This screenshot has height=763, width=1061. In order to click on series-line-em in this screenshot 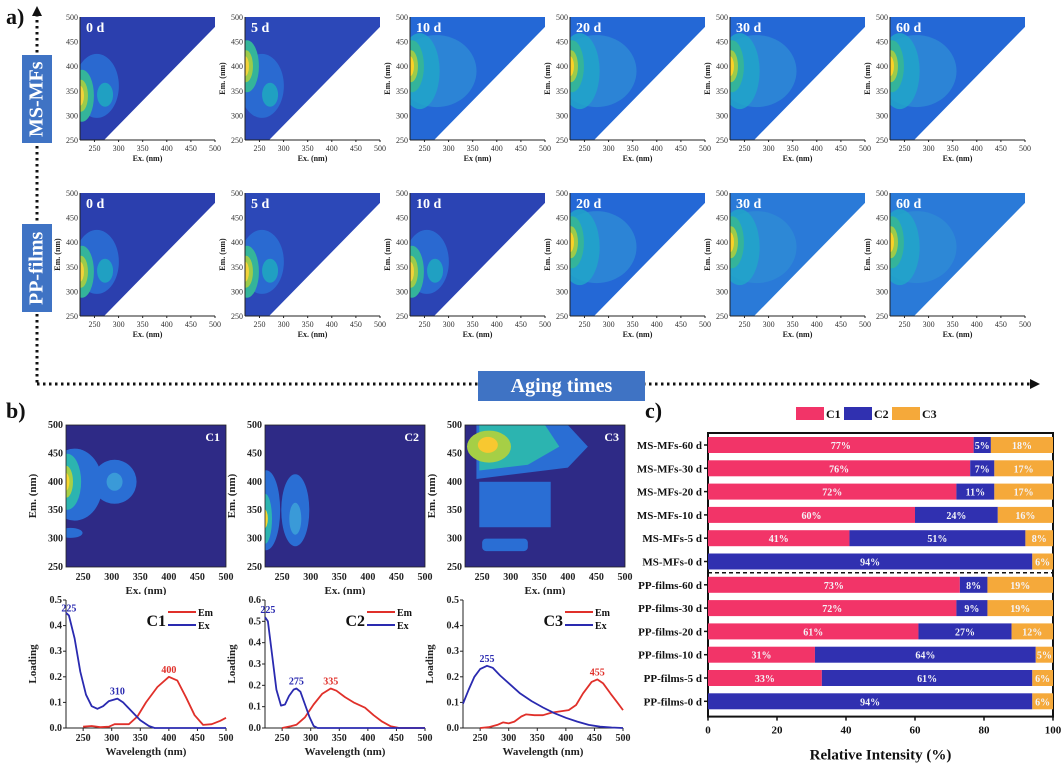, I will do `click(552, 703)`.